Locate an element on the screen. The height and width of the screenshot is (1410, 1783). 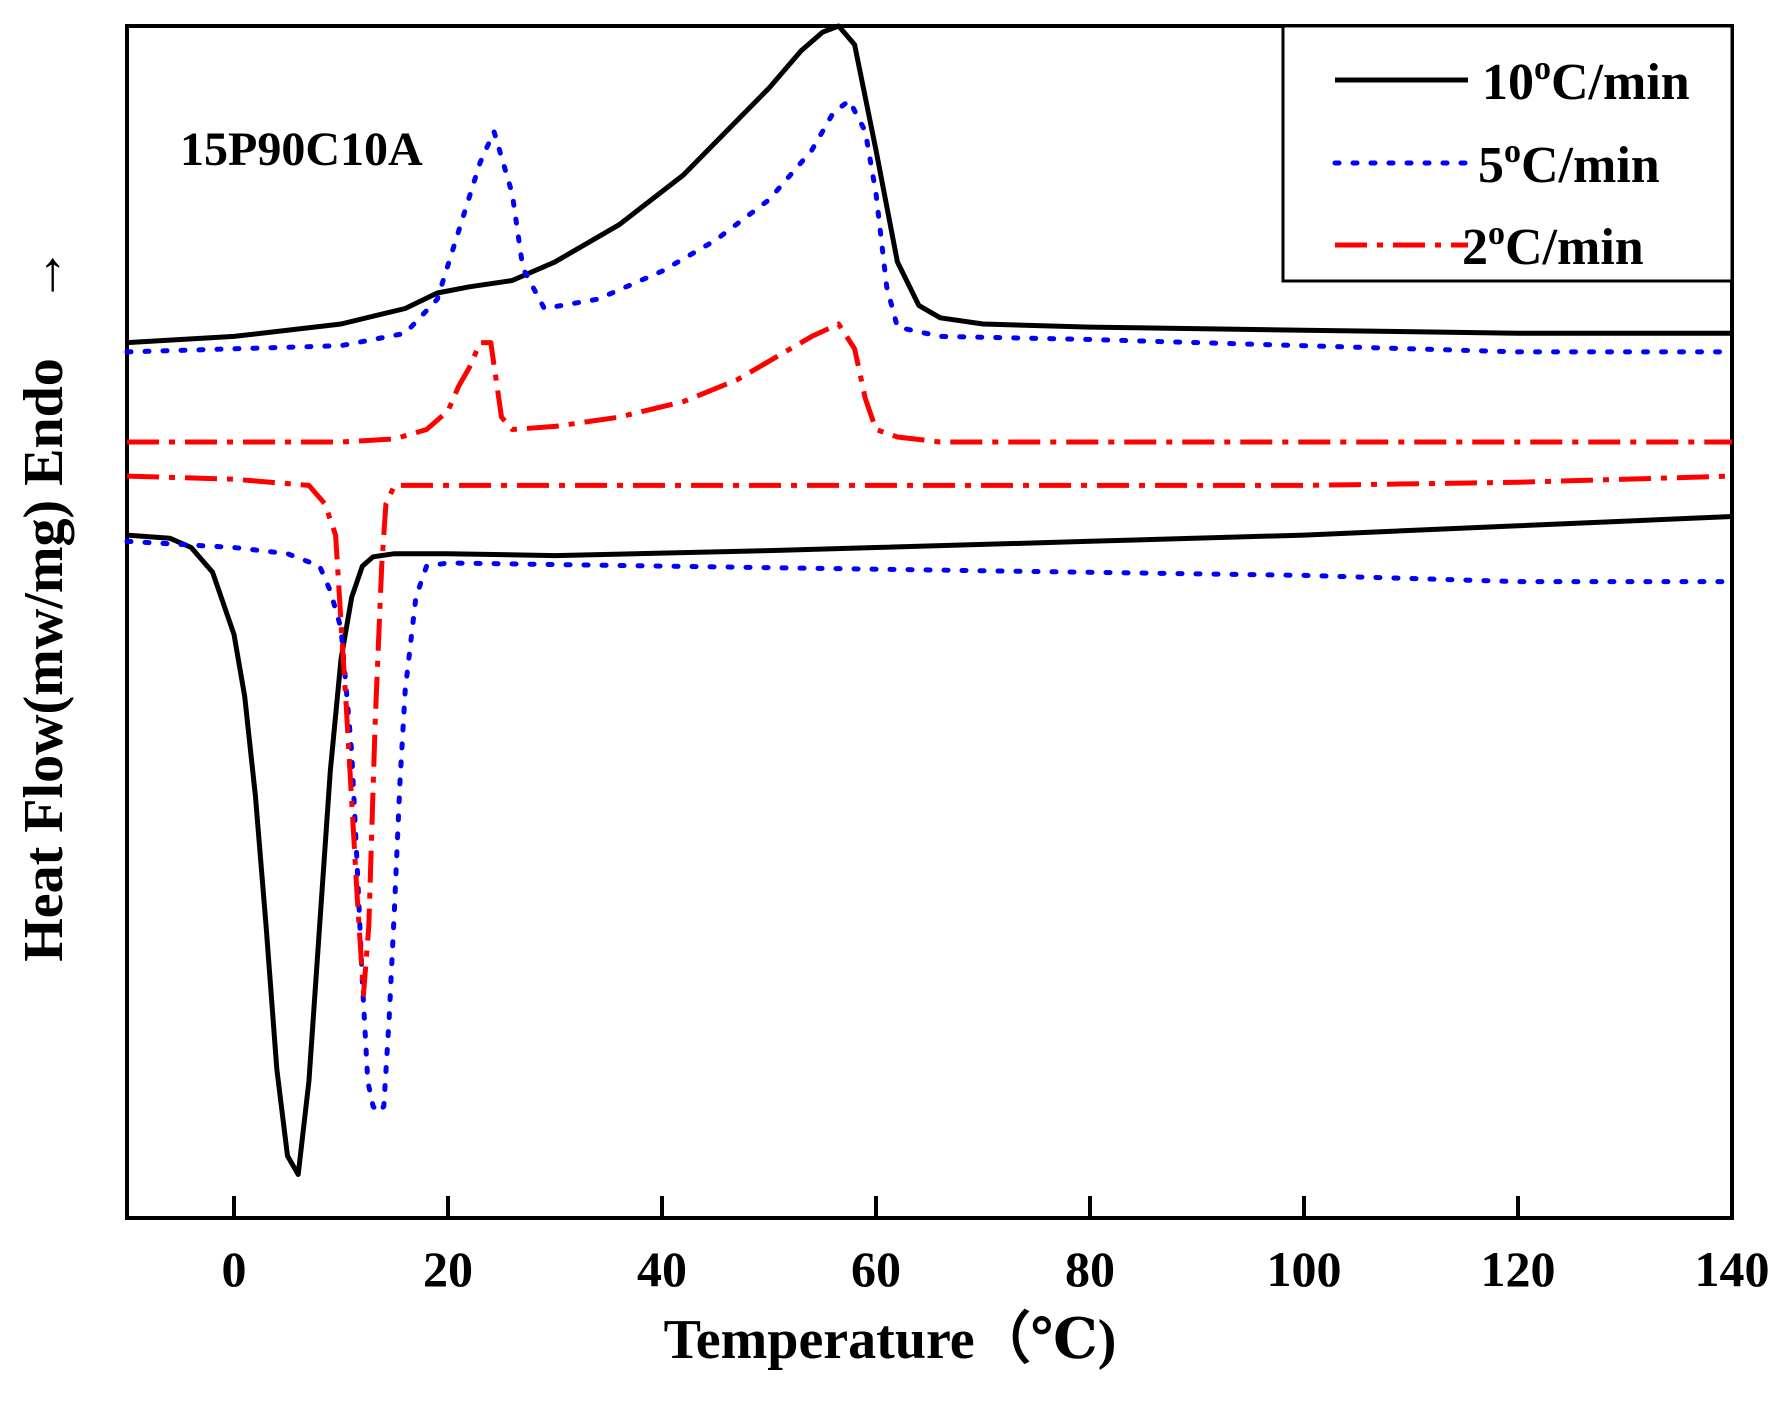
legend: 10oC/min 5oC/min 2oC/min is located at coordinates (1507, 153).